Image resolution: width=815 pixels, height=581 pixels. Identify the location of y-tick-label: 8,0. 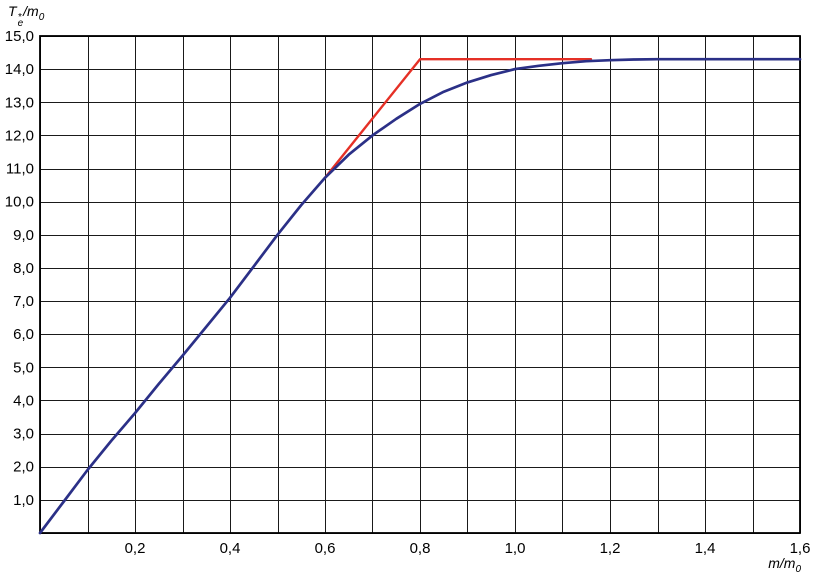
(23, 268).